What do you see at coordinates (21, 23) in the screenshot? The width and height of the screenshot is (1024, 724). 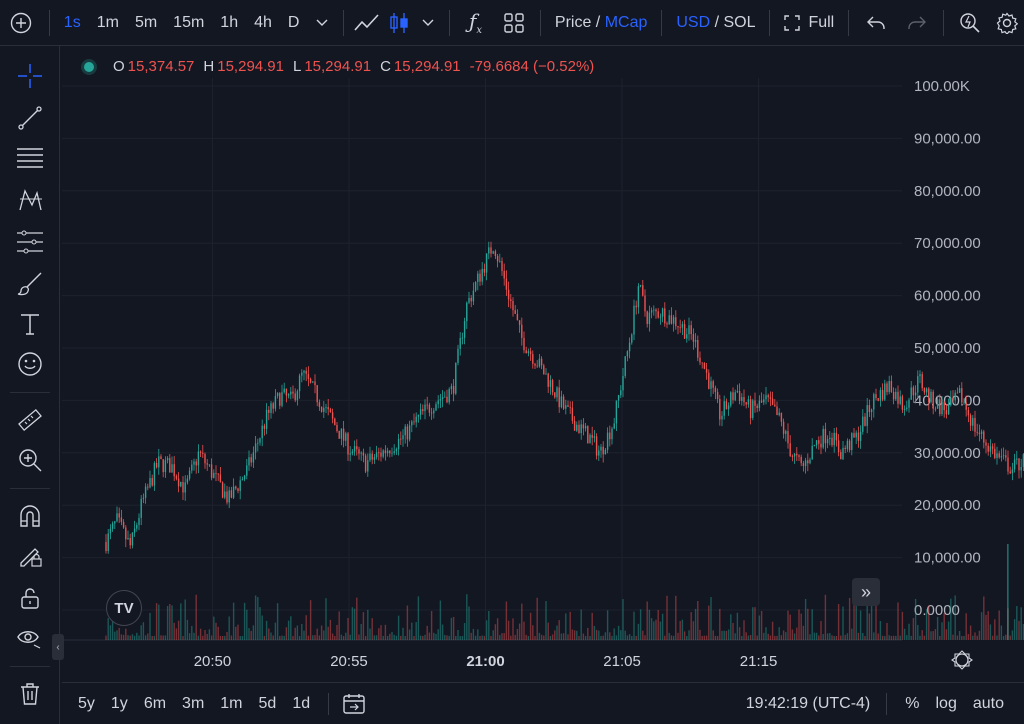 I see `add-symbol-icon` at bounding box center [21, 23].